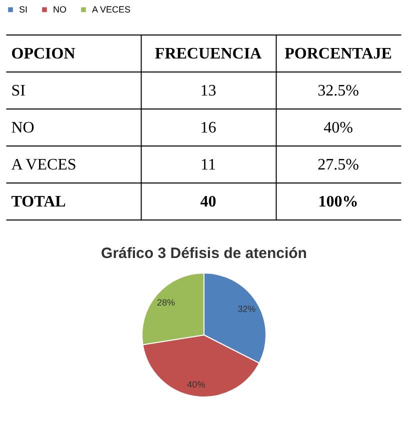  I want to click on legend-label: A VECES, so click(111, 9).